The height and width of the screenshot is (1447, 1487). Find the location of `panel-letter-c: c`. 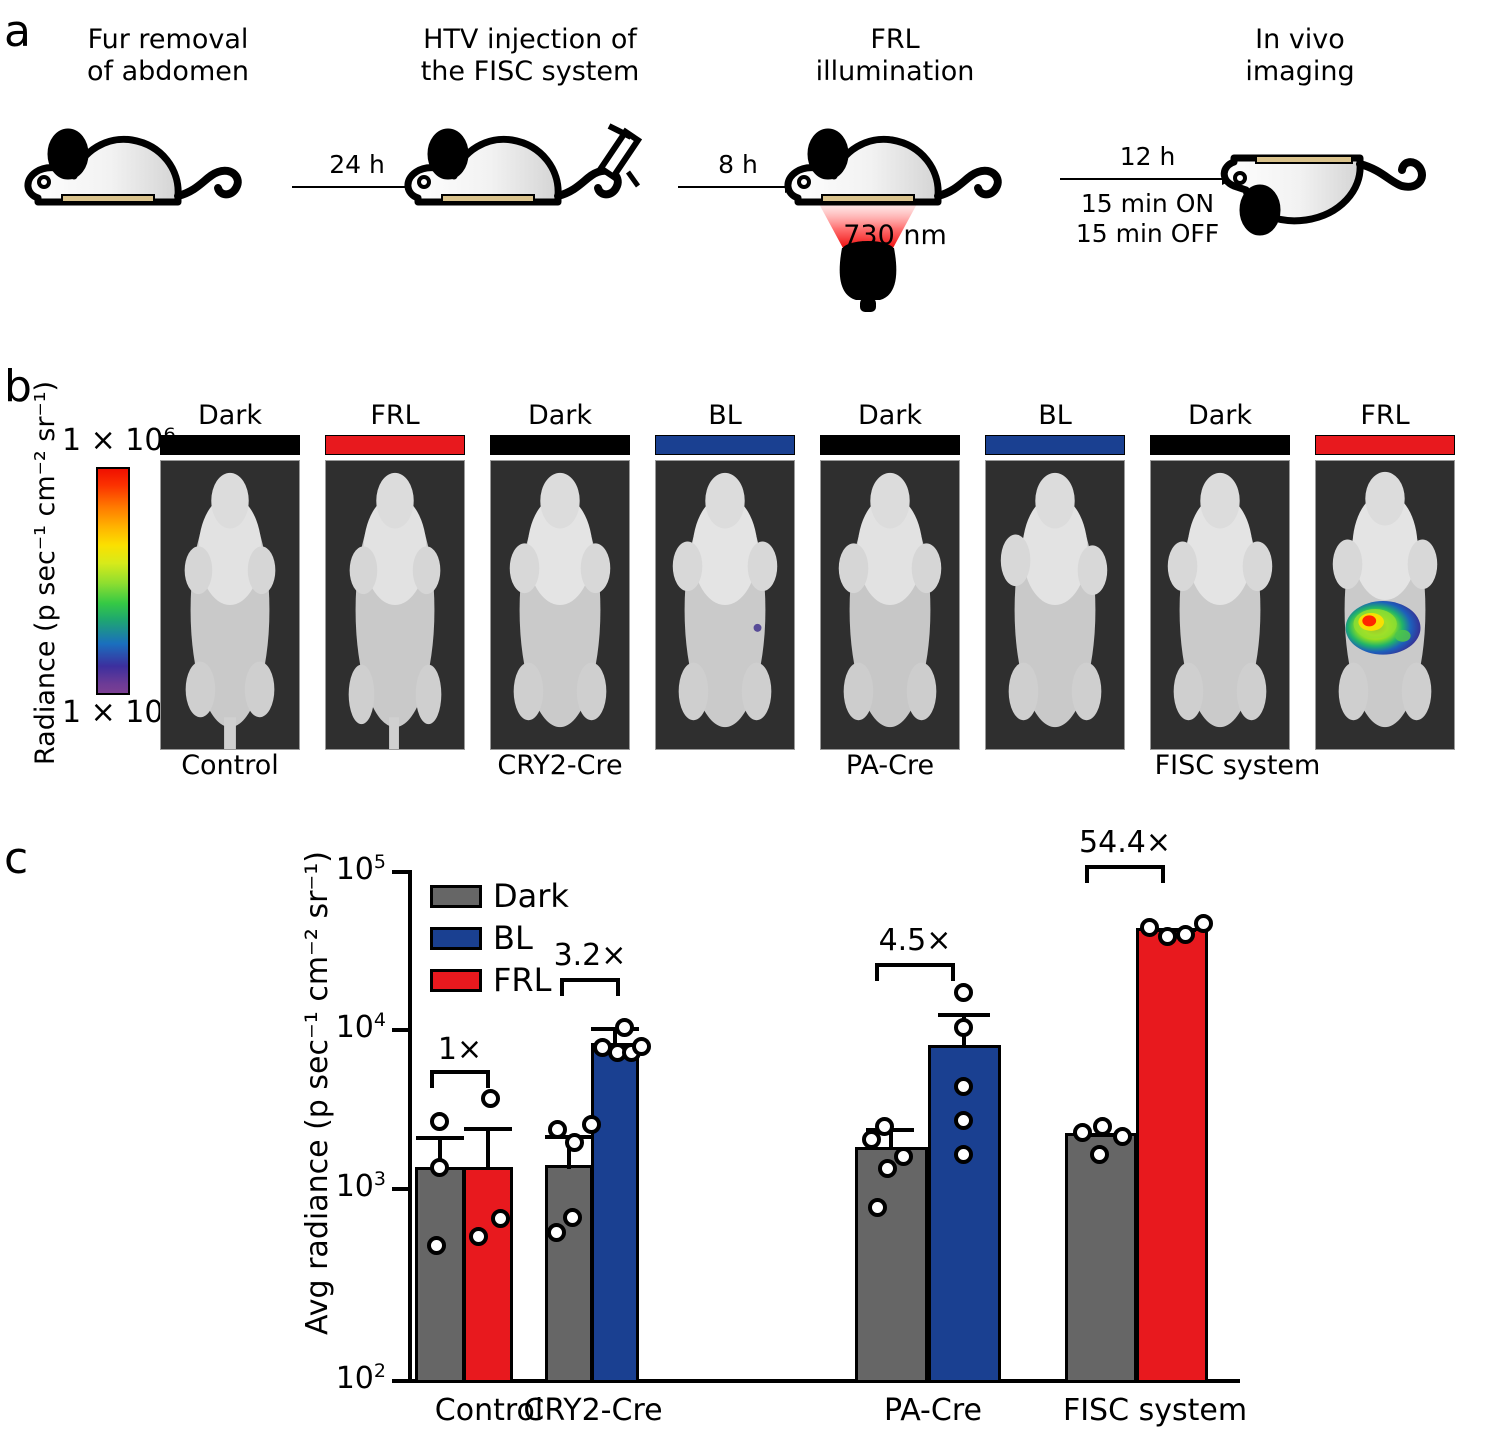

panel-letter-c: c is located at coordinates (16, 858).